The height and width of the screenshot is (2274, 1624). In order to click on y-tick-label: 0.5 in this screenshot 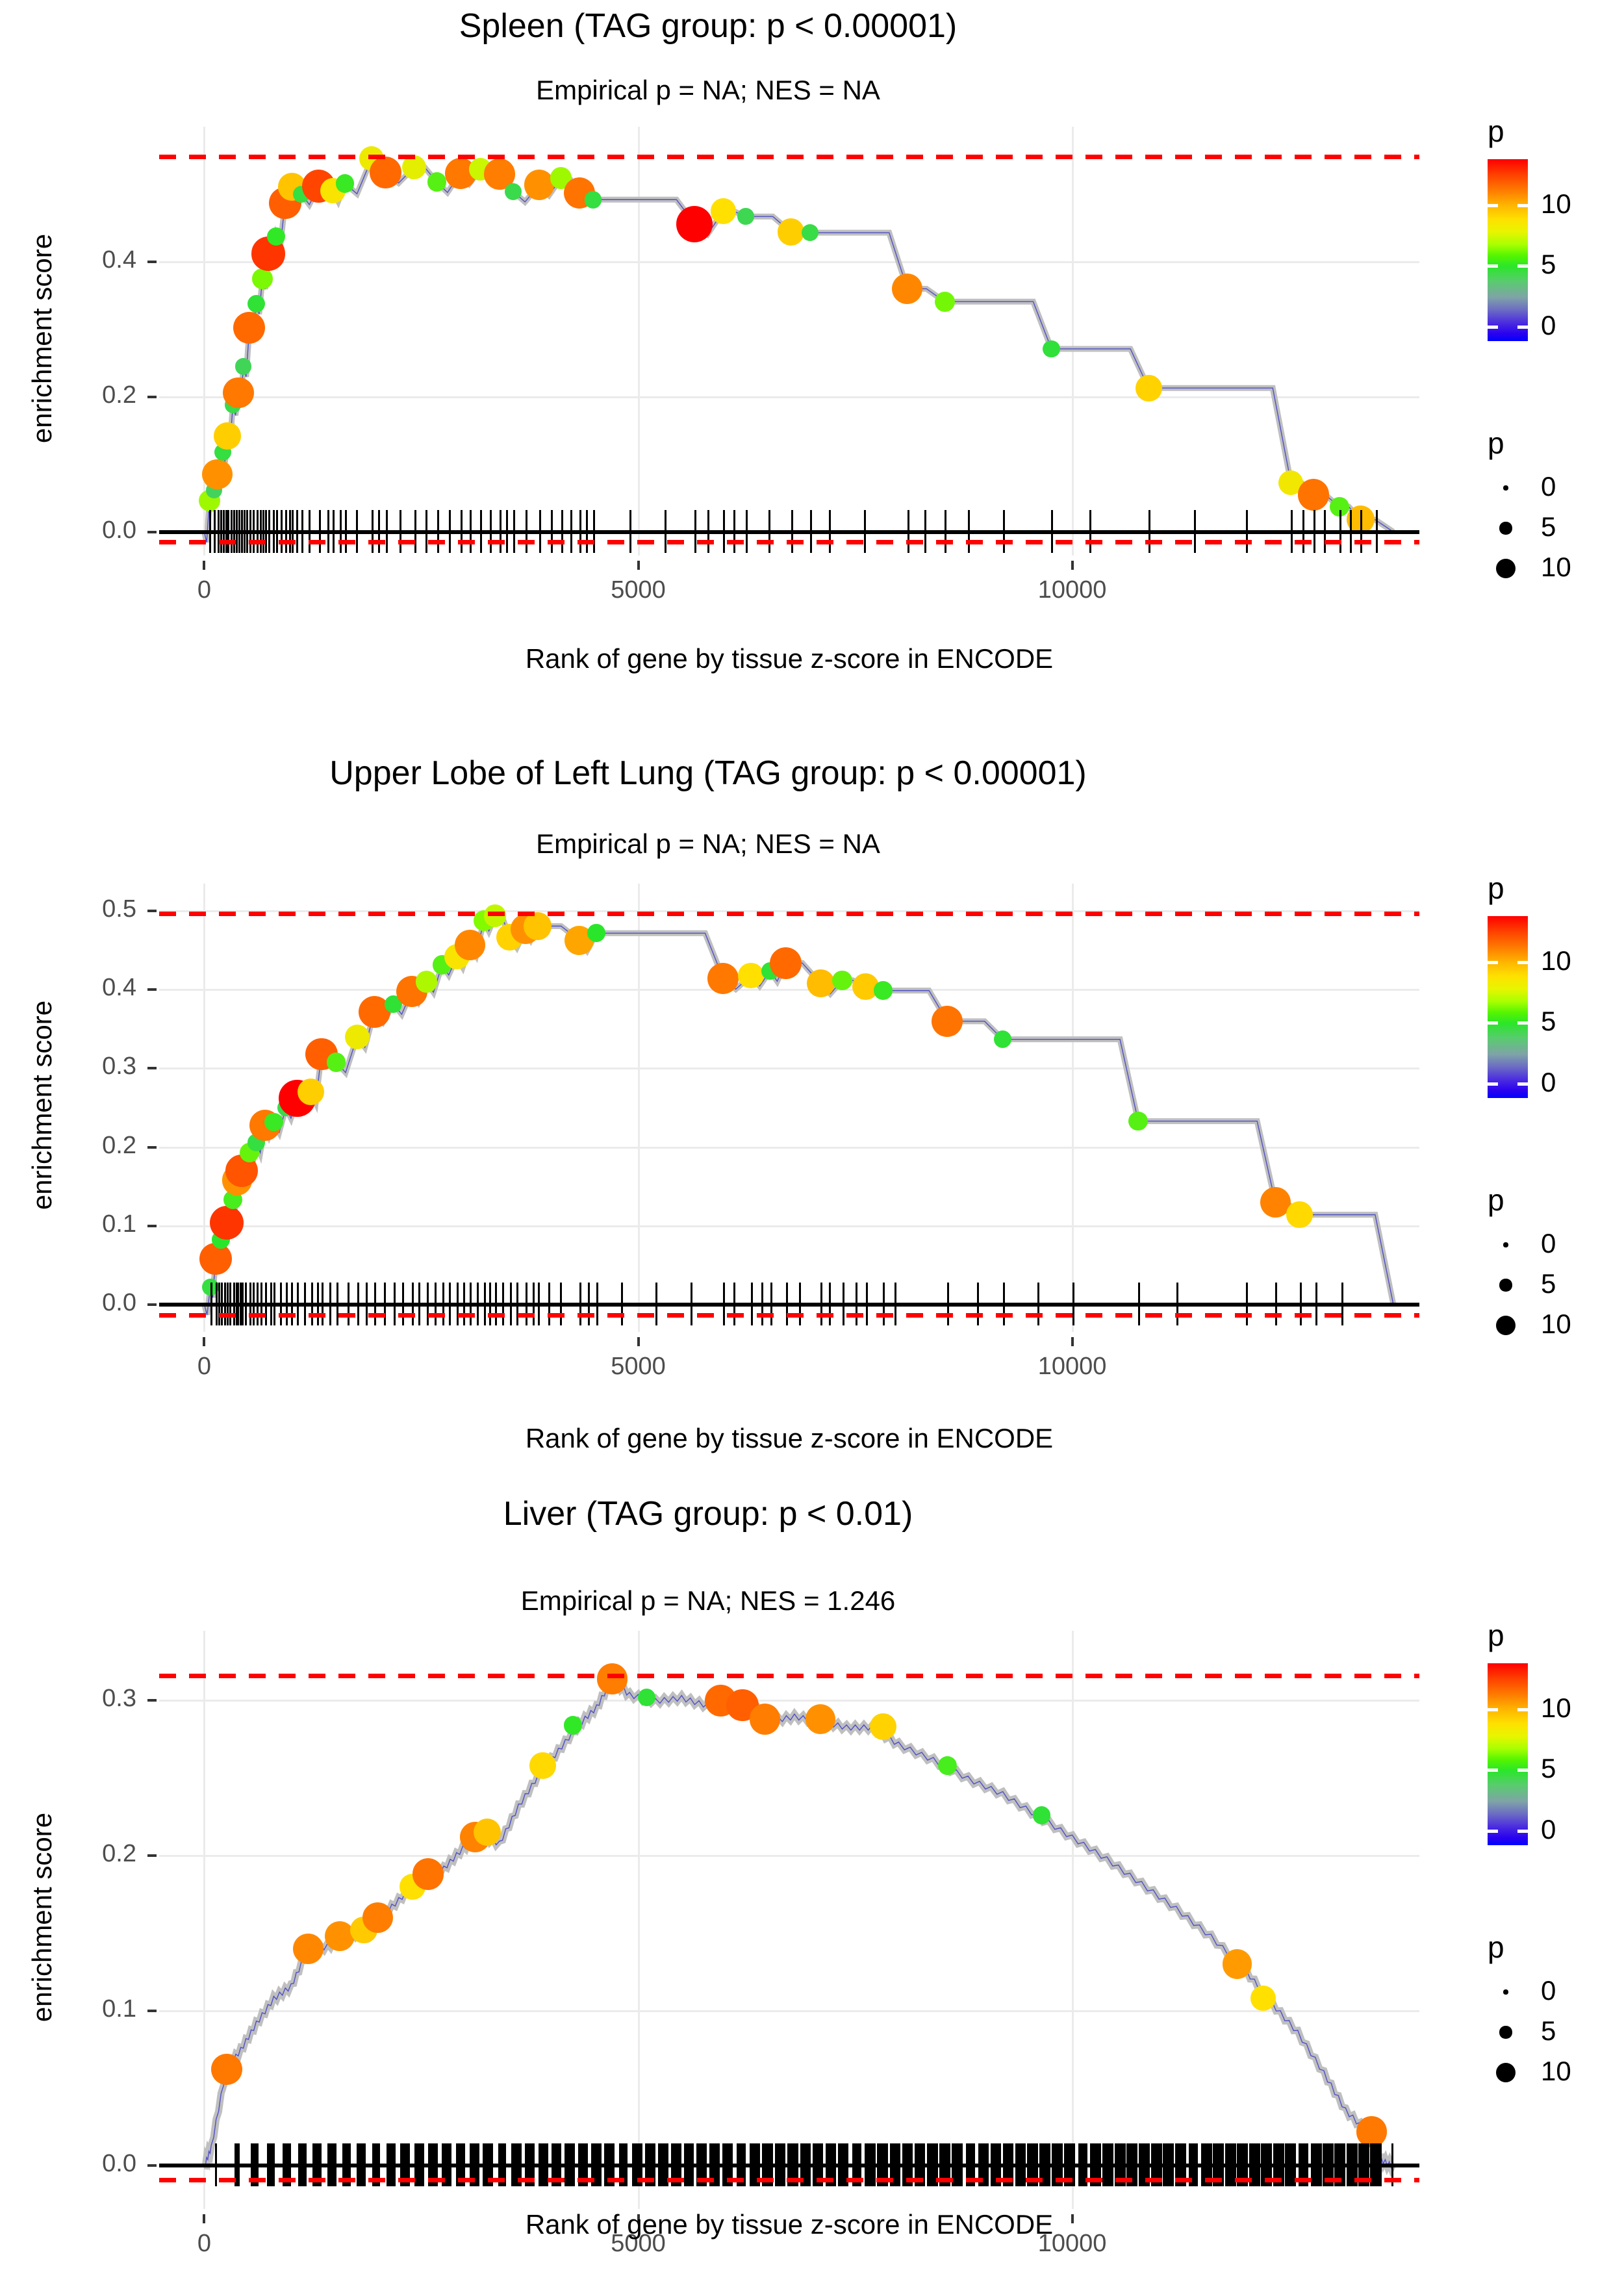, I will do `click(119, 909)`.